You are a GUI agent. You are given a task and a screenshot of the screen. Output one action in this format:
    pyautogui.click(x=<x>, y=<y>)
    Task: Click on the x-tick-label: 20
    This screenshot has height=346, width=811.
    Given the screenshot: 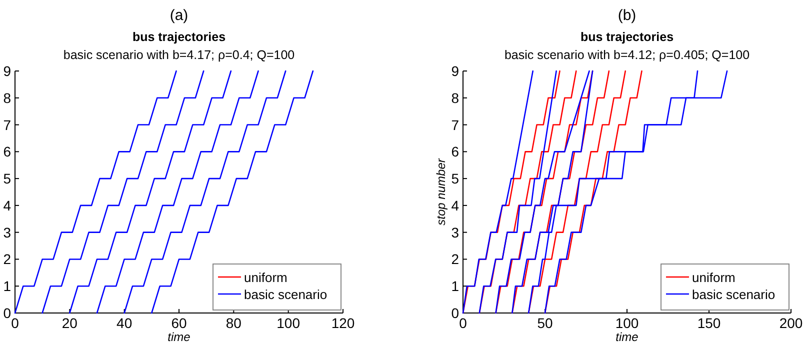 What is the action you would take?
    pyautogui.click(x=70, y=323)
    